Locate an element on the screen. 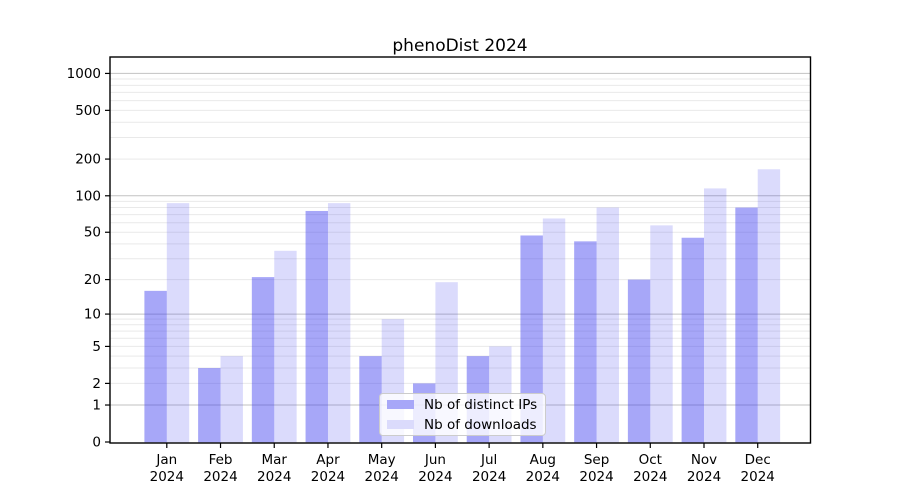  legend-swatch-downloads is located at coordinates (400, 424).